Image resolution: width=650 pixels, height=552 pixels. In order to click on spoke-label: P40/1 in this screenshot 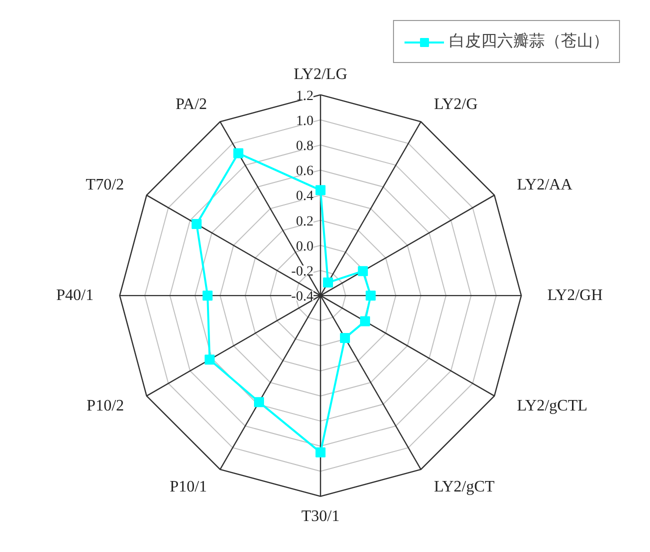, I will do `click(75, 295)`.